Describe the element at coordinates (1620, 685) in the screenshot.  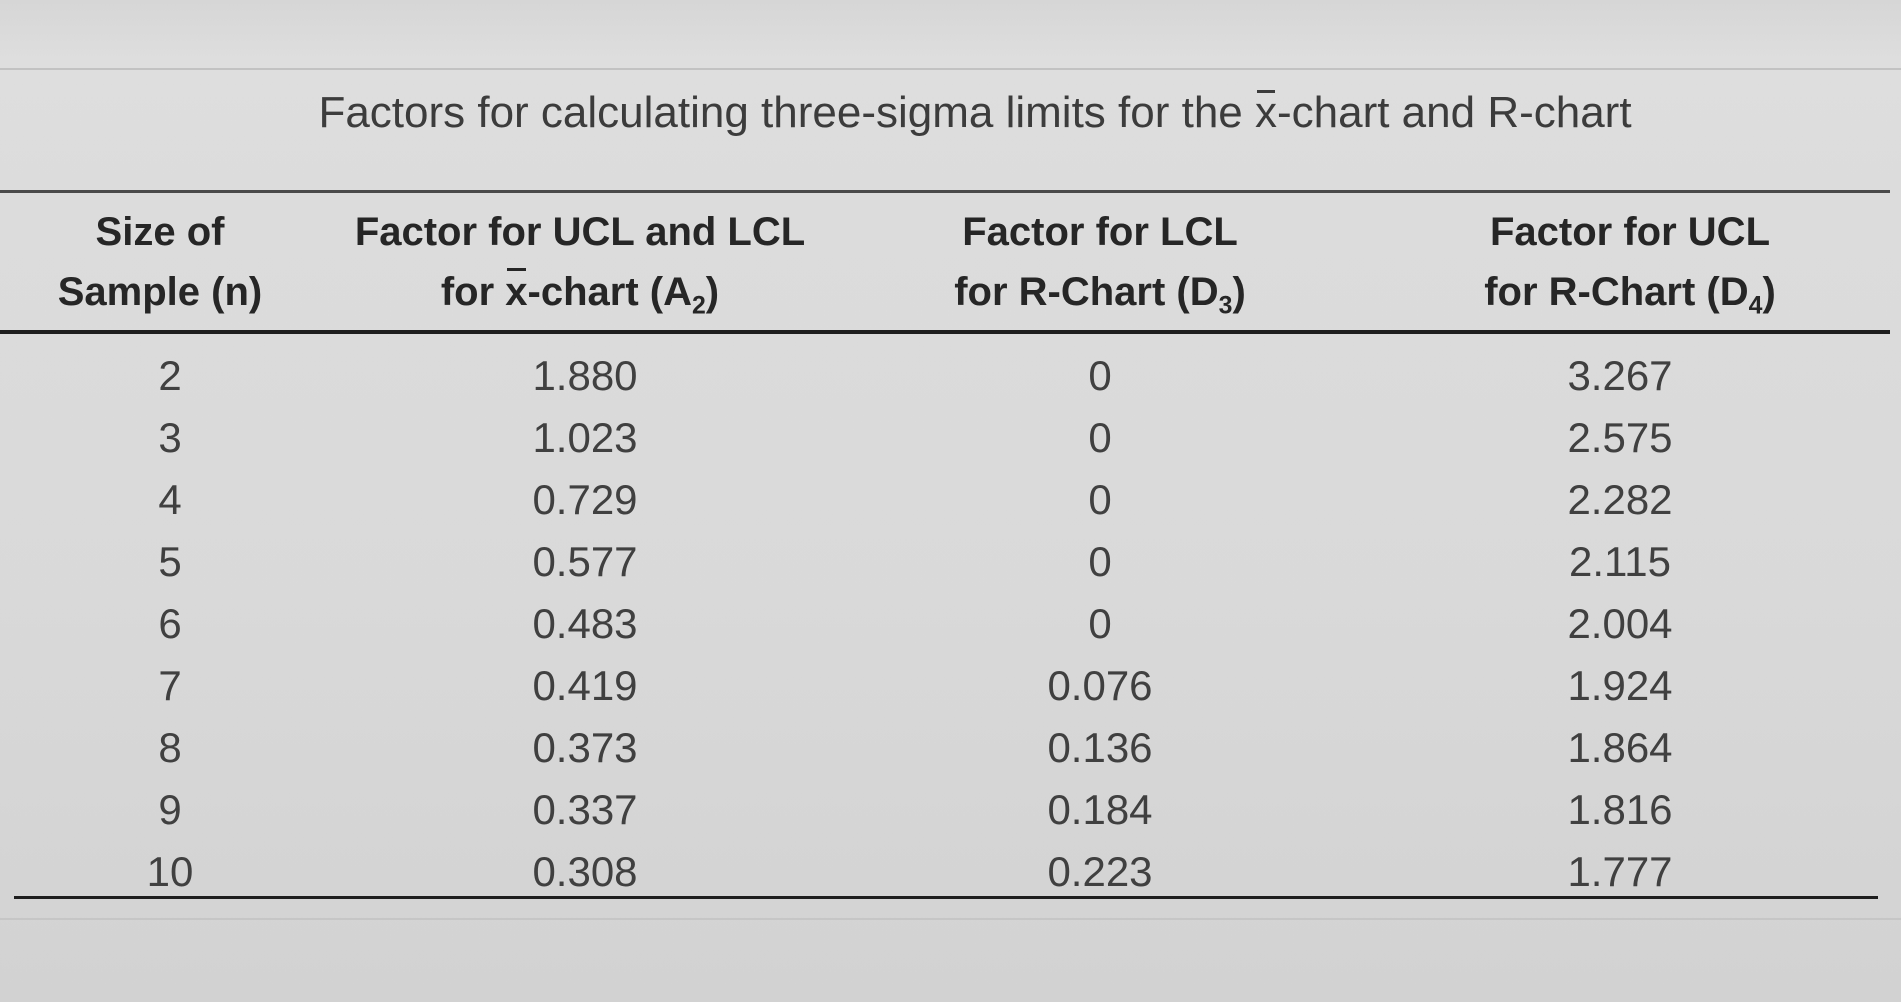
I see `cell-d4: 1.924` at that location.